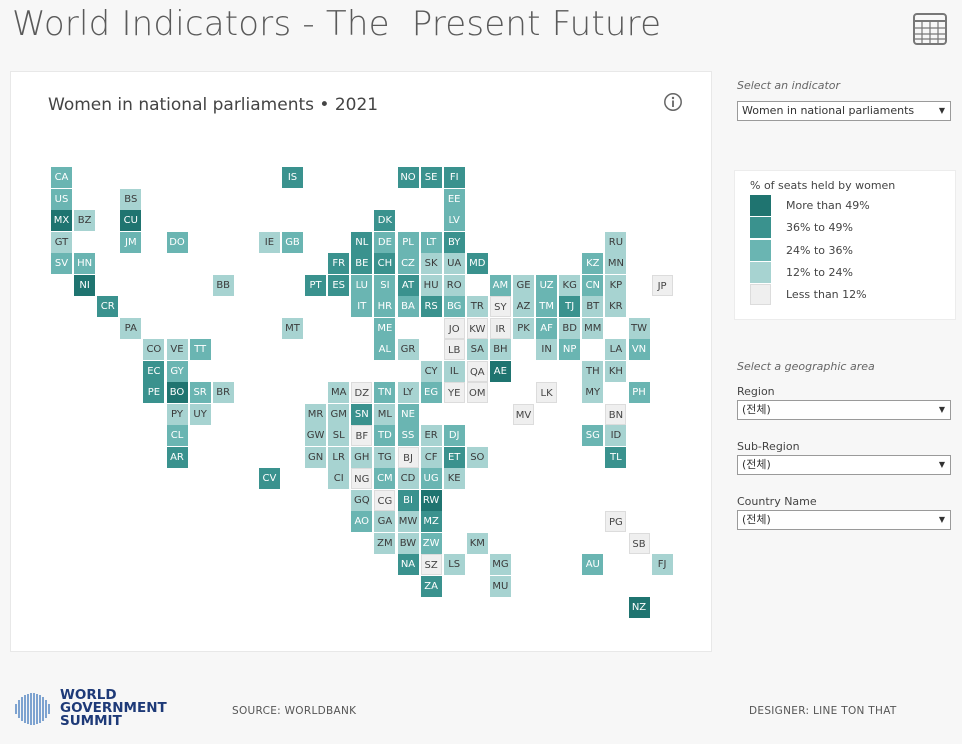  What do you see at coordinates (408, 306) in the screenshot?
I see `tile-ba: BA` at bounding box center [408, 306].